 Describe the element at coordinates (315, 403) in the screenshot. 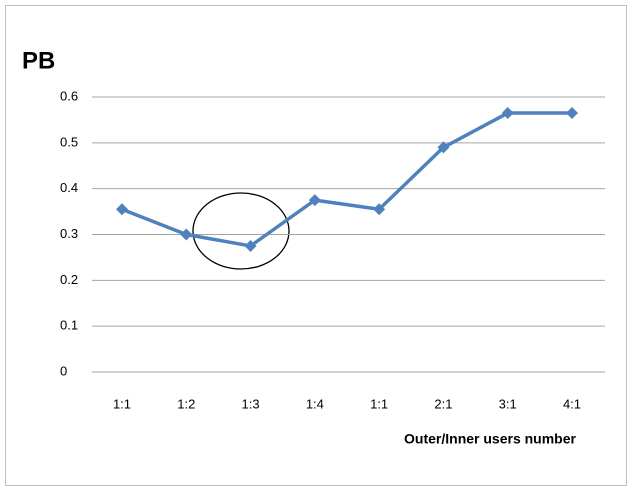

I see `x-tick-label: 1:4` at that location.